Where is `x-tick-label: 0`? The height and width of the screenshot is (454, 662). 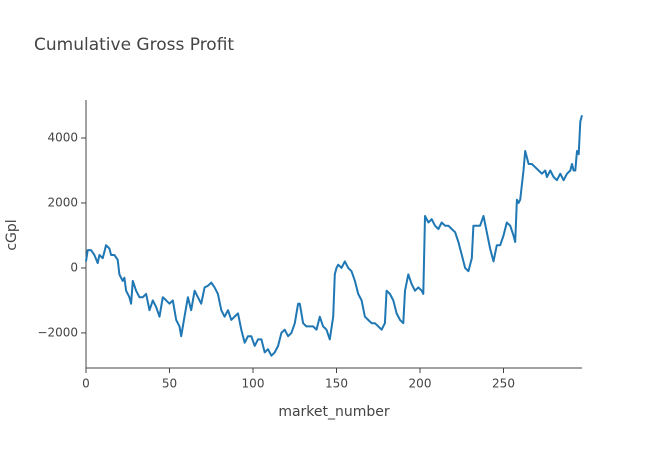
x-tick-label: 0 is located at coordinates (86, 384).